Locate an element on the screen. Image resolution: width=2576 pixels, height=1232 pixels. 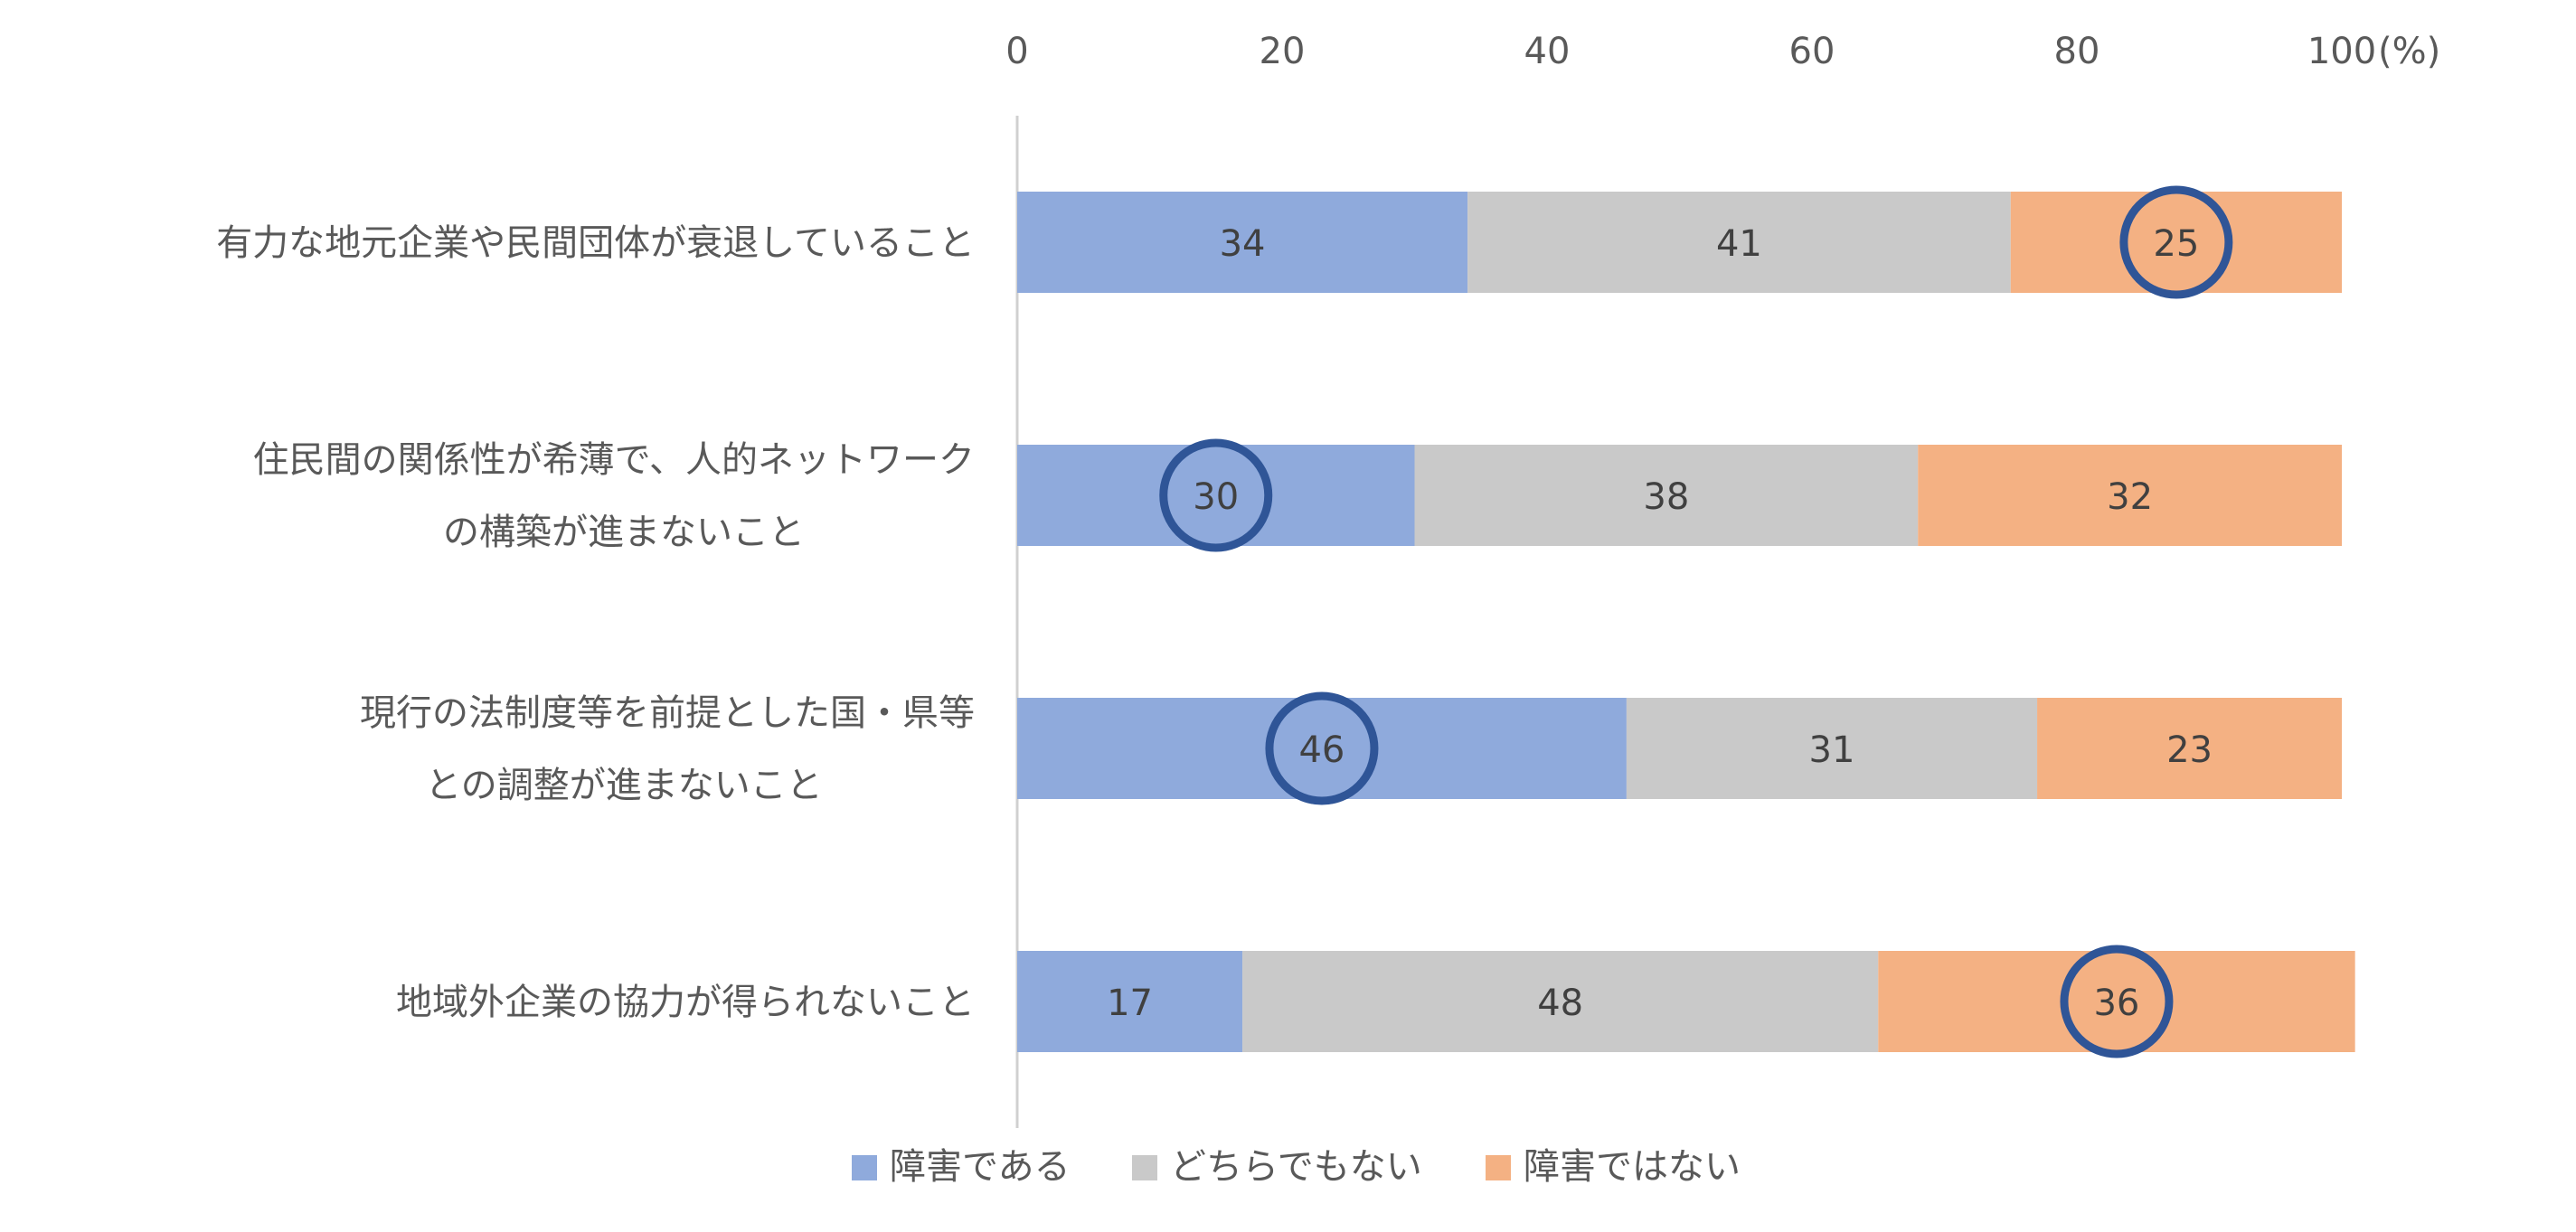
legend: 障害である どちらでもない 障害ではない is located at coordinates (1296, 1167).